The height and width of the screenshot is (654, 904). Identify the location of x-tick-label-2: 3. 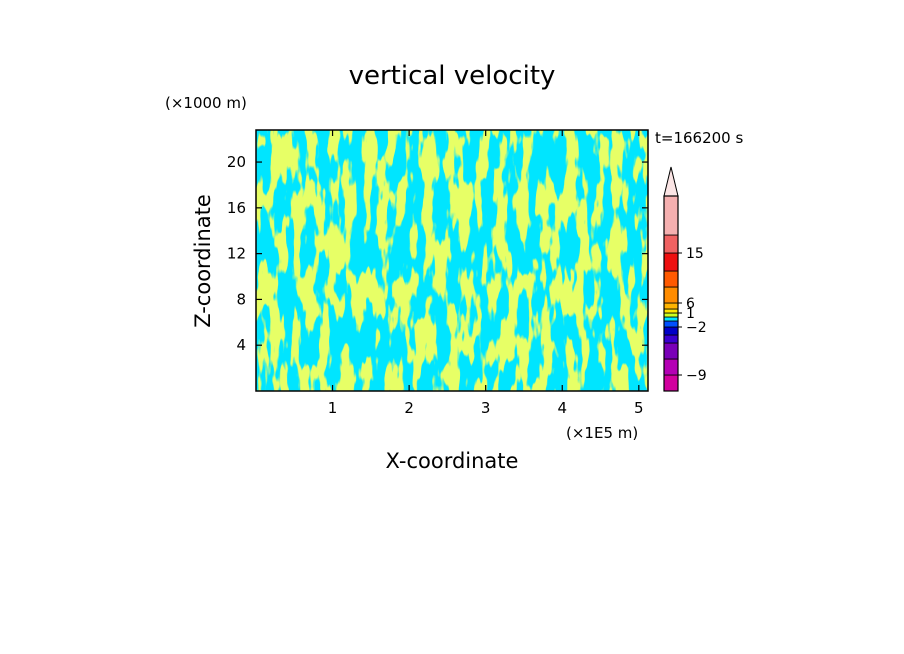
(486, 408).